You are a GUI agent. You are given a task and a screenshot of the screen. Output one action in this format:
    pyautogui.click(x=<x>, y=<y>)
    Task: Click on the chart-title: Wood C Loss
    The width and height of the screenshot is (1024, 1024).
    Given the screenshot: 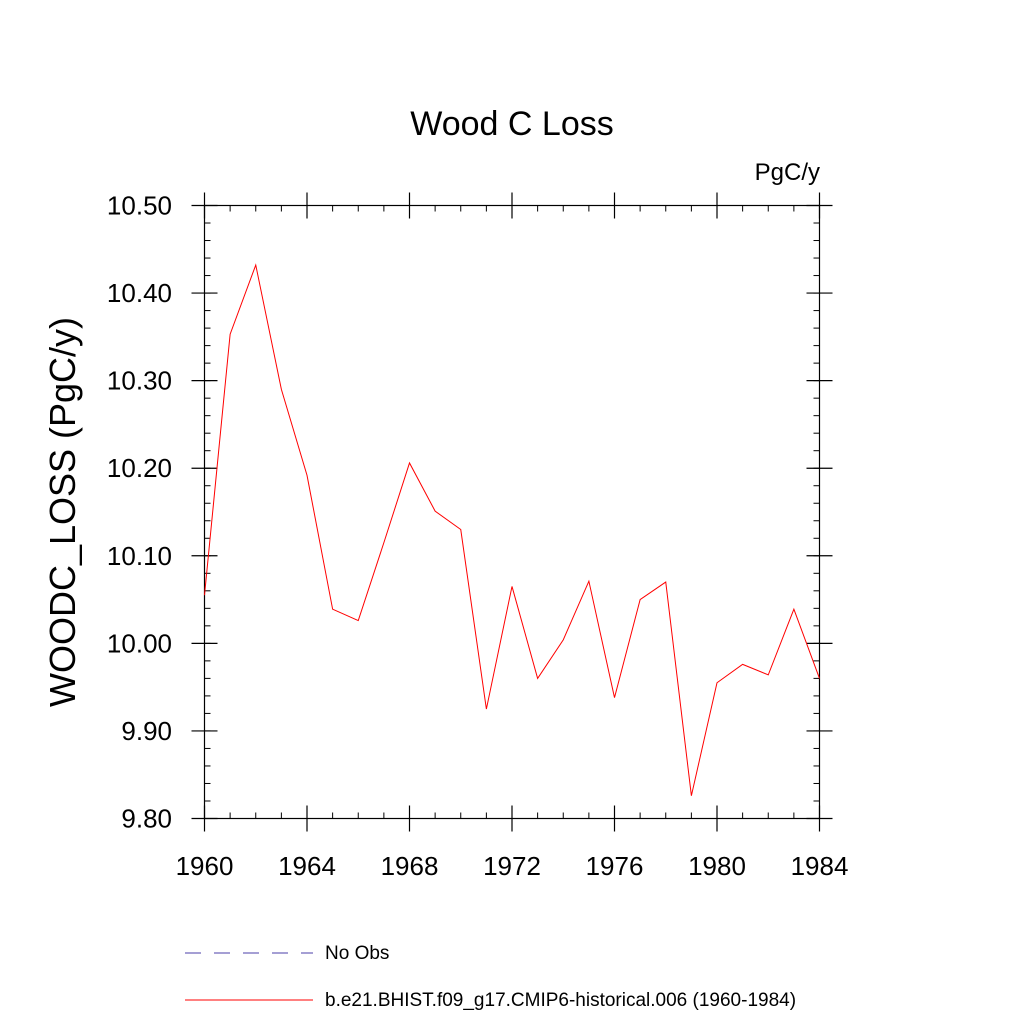 What is the action you would take?
    pyautogui.click(x=511, y=124)
    